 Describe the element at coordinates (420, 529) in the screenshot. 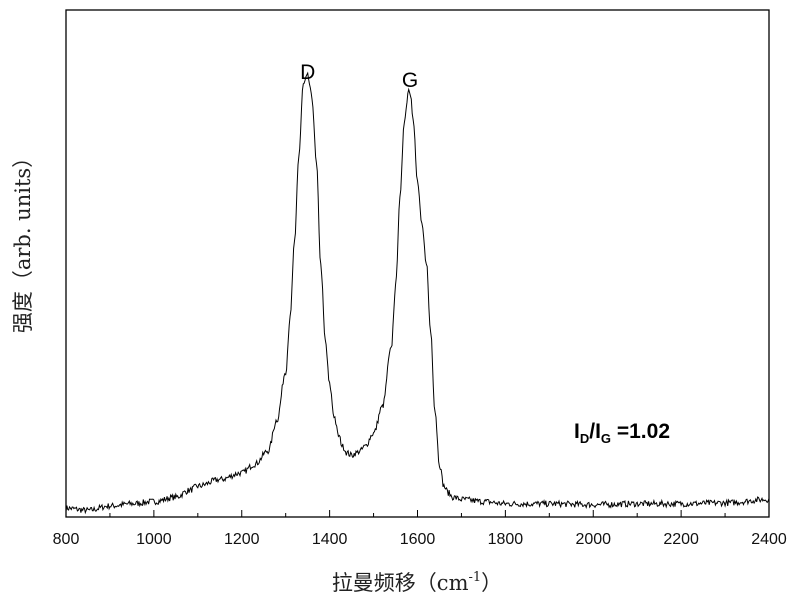

I see `x-axis-ticks: 800 1000 1200 1400 1600 1800 2000 2200 2400` at that location.